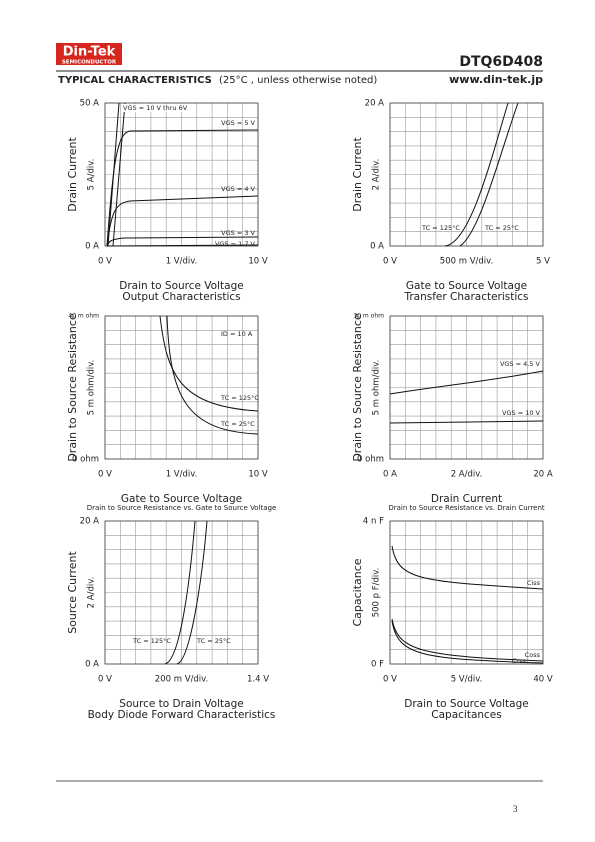  Describe the element at coordinates (533, 655) in the screenshot. I see `annotation: Coss` at that location.